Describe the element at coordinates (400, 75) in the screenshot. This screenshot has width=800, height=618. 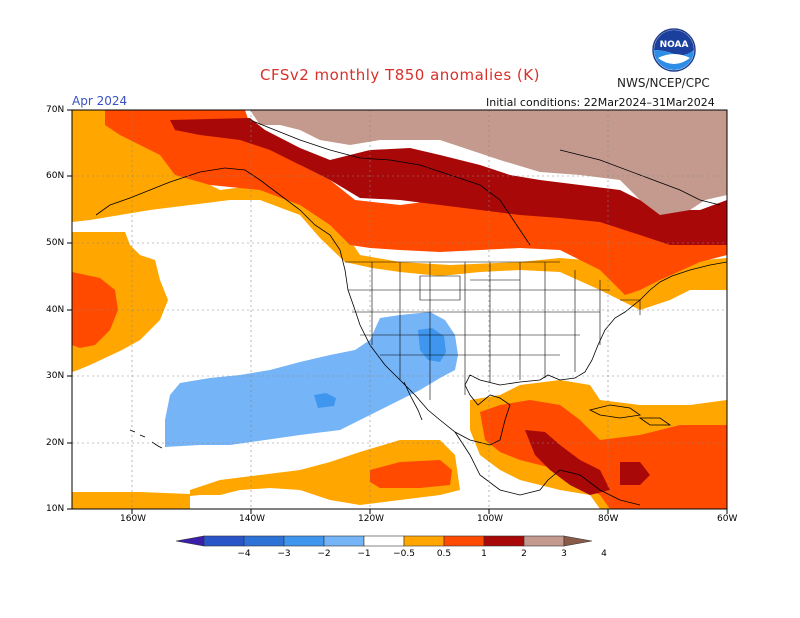
I see `map-title: CFSv2 monthly T850 anomalies (K)` at that location.